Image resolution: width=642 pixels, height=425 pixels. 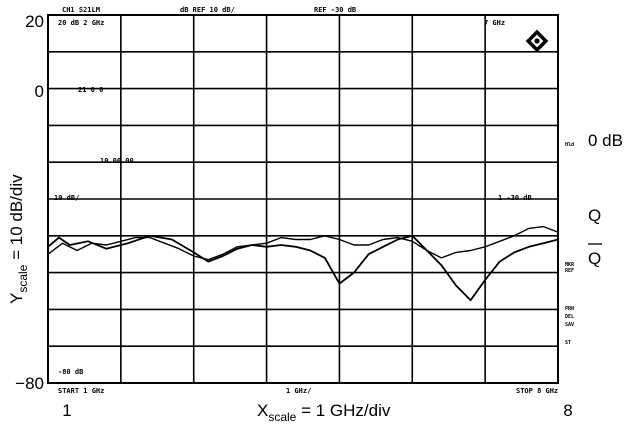 What do you see at coordinates (117, 161) in the screenshot?
I see `annotation-marker-2: 10 00 00` at bounding box center [117, 161].